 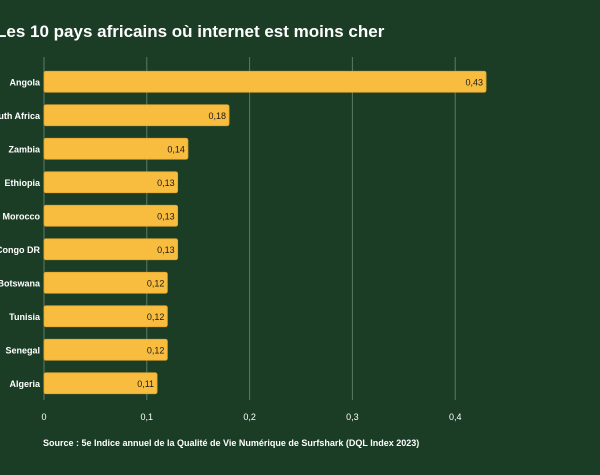 I want to click on x-tick-label: 0,3, so click(x=352, y=417).